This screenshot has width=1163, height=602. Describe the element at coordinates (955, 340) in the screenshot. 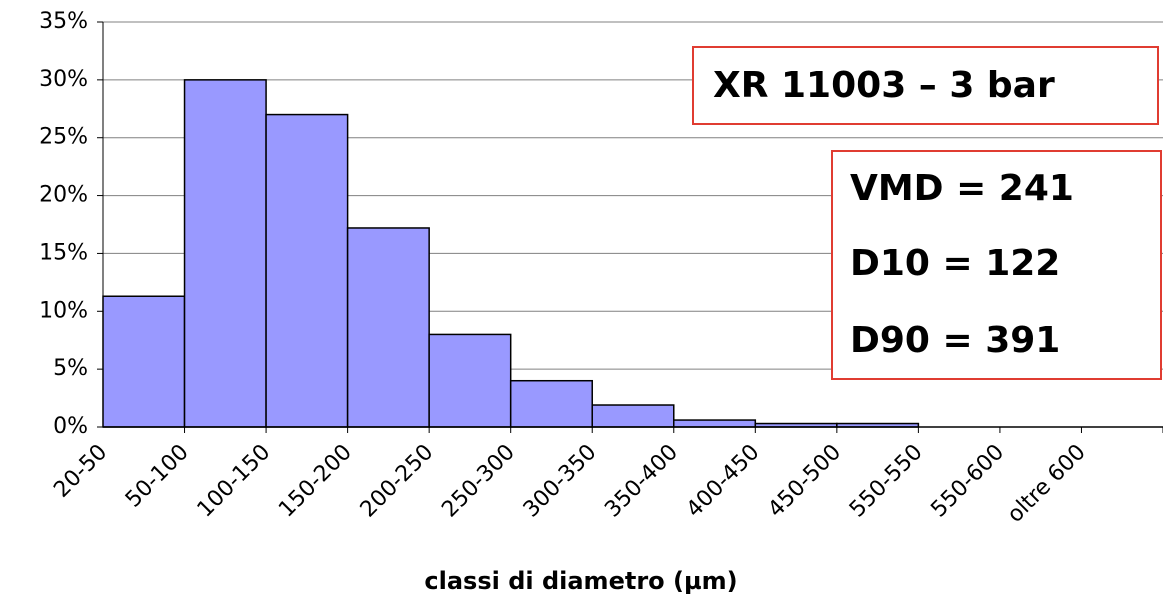

I see `annotation: D90 = 391` at that location.